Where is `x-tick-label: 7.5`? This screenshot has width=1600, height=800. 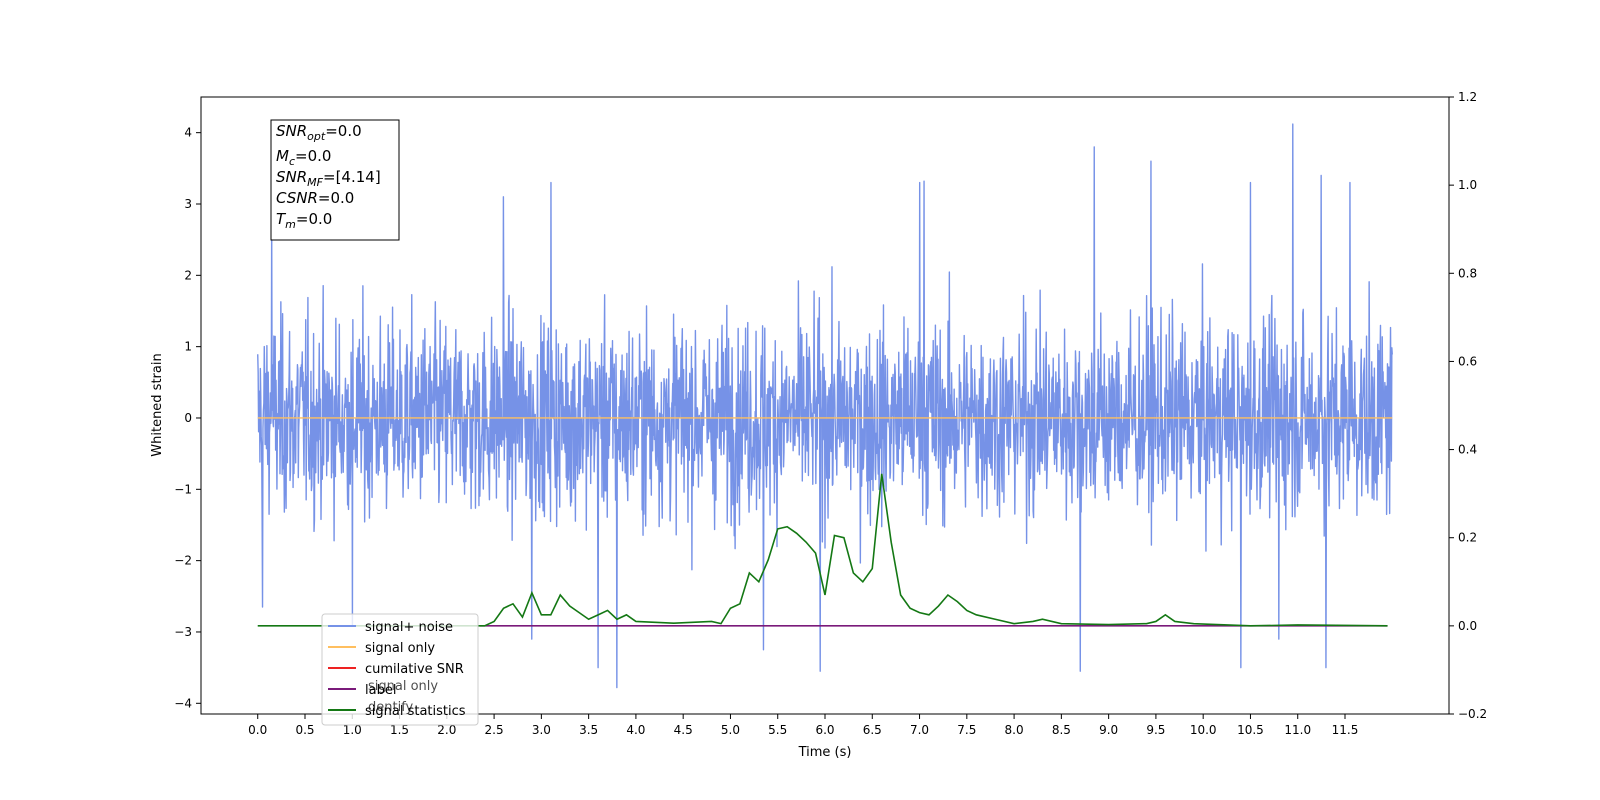 x-tick-label: 7.5 is located at coordinates (966, 730).